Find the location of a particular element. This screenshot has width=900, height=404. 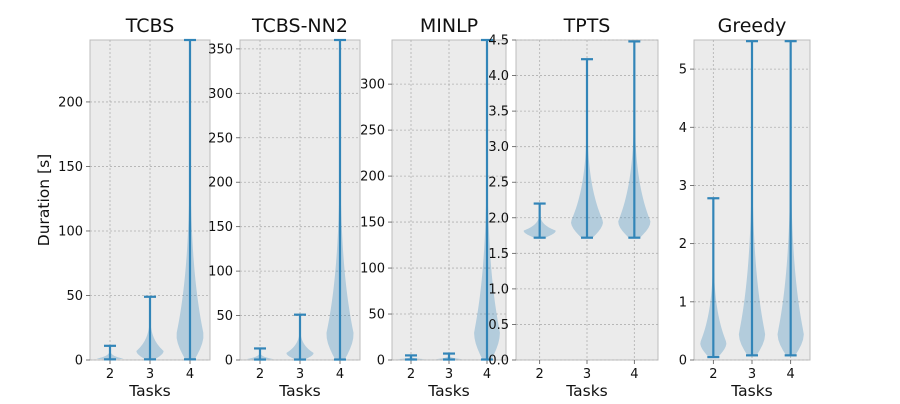

panel-title: TCBS is located at coordinates (150, 26).